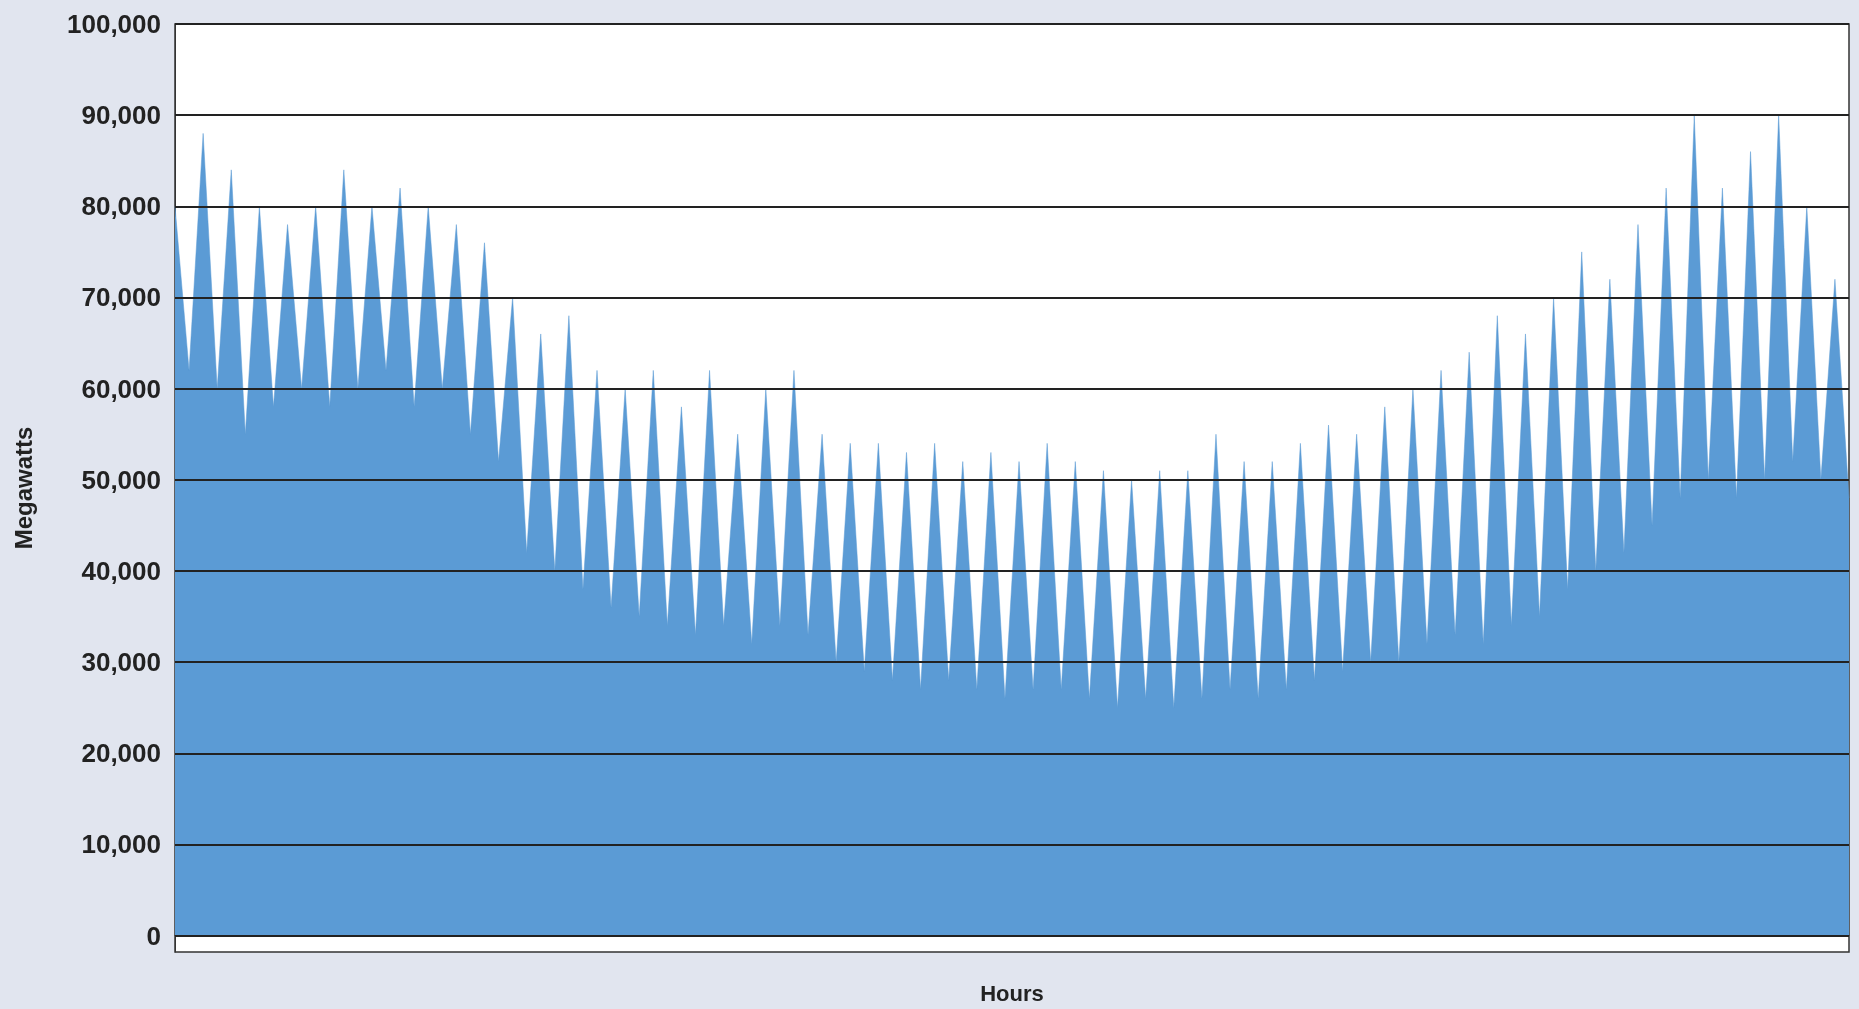 The image size is (1859, 1009). I want to click on y-tick-label: 30,000, so click(121, 662).